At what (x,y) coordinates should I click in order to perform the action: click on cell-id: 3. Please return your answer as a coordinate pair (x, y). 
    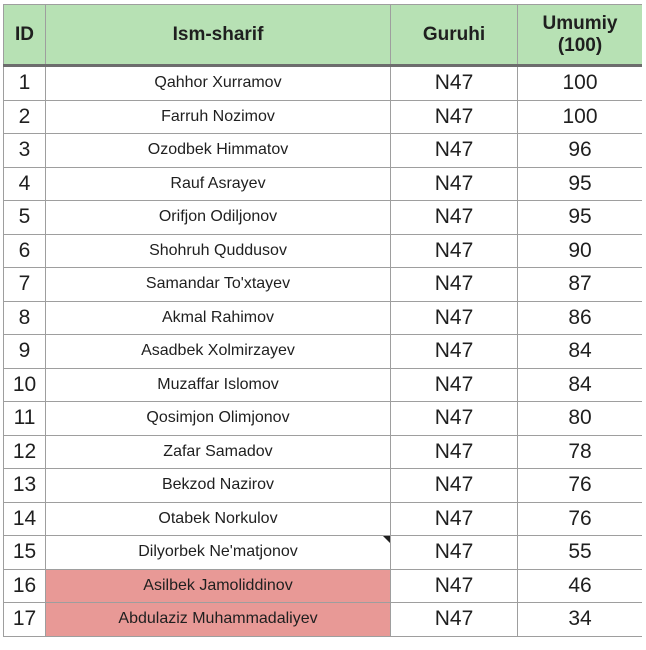
    Looking at the image, I should click on (24, 150).